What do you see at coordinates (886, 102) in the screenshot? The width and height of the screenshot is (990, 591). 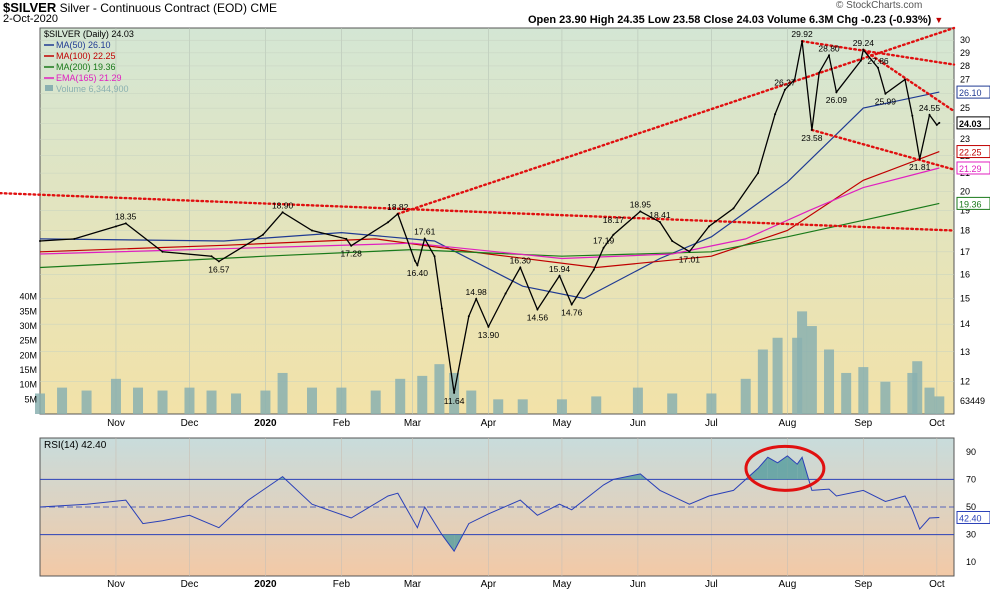 I see `price-label: 25.99` at bounding box center [886, 102].